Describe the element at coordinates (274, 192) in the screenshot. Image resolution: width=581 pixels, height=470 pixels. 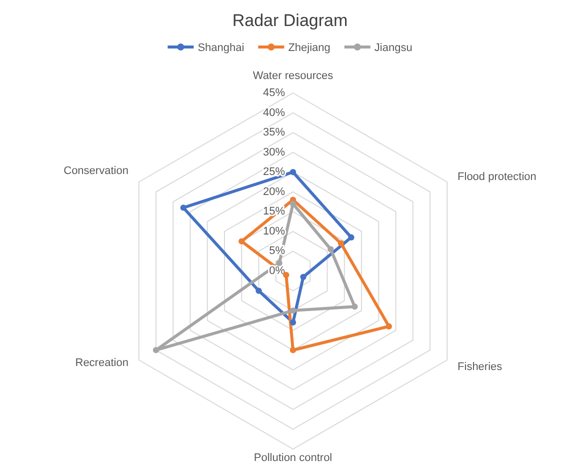
I see `y-tick-label: 20%` at that location.